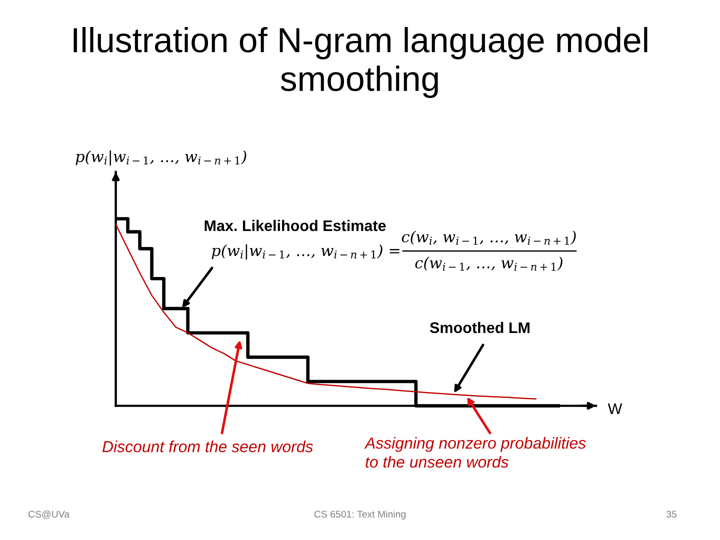 The width and height of the screenshot is (720, 540). I want to click on text: 35, so click(671, 514).